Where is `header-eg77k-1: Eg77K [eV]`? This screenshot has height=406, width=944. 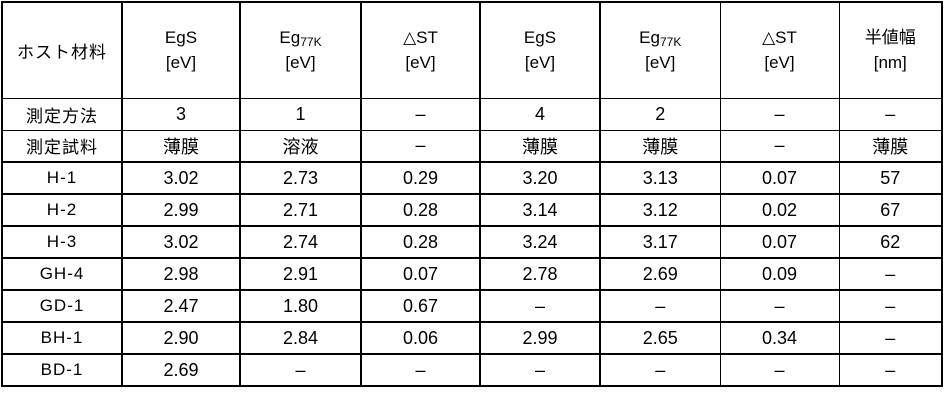
header-eg77k-1: Eg77K [eV] is located at coordinates (300, 50).